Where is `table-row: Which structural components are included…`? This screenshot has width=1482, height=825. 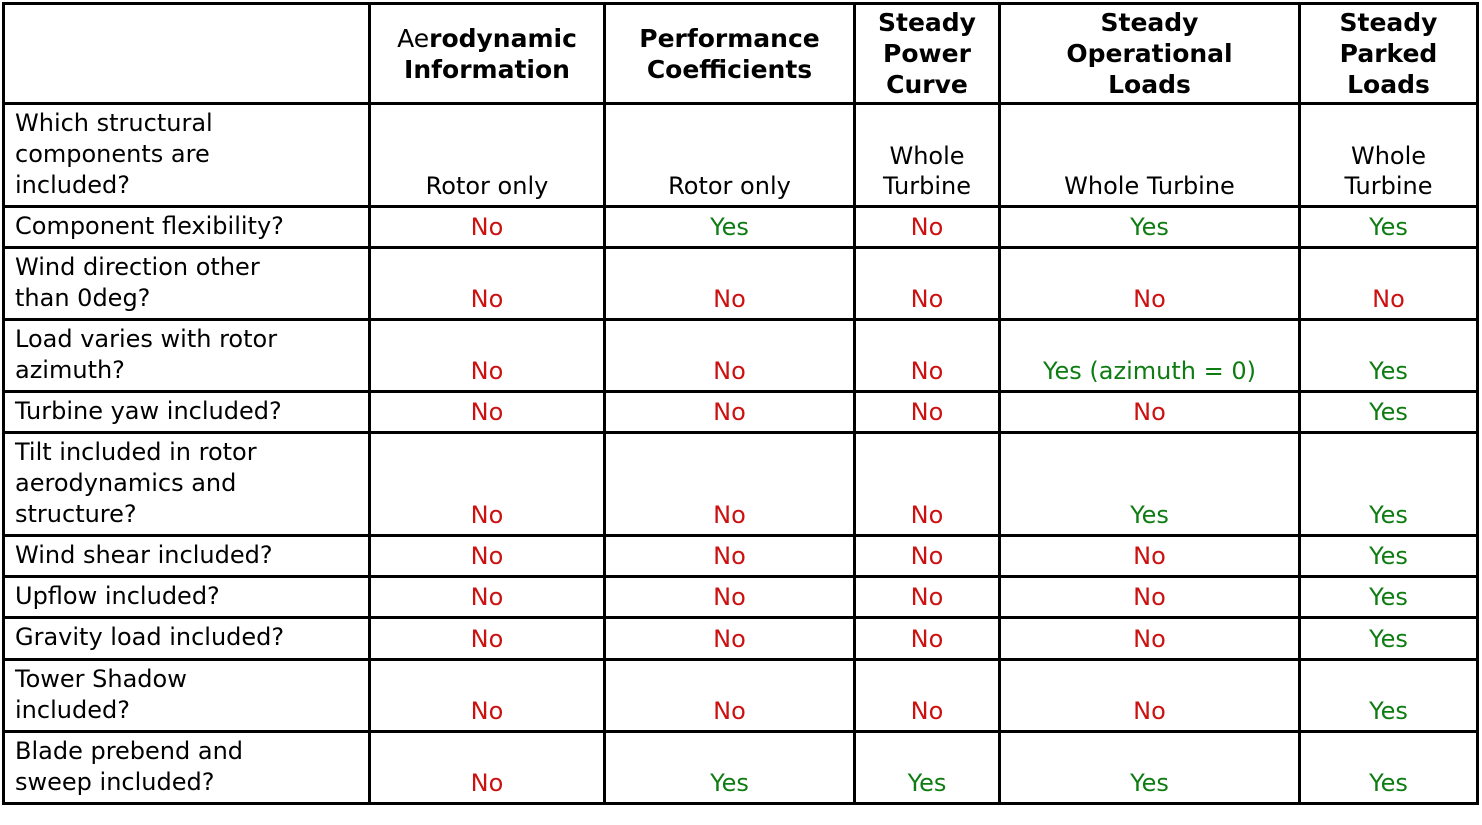
table-row: Which structural components are included… is located at coordinates (740, 155).